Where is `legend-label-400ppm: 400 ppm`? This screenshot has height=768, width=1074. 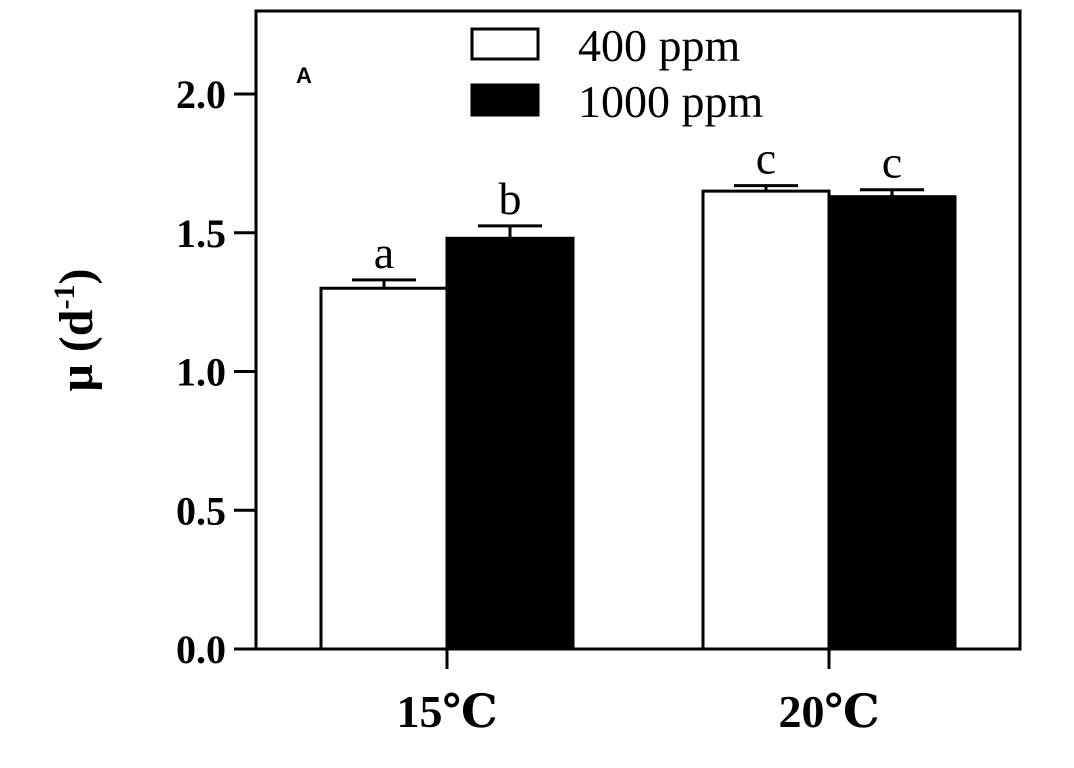 legend-label-400ppm: 400 ppm is located at coordinates (659, 45).